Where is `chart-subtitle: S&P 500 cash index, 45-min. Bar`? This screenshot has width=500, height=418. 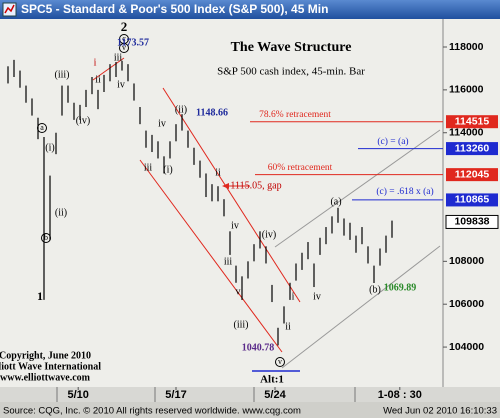 chart-subtitle: S&P 500 cash index, 45-min. Bar is located at coordinates (291, 72).